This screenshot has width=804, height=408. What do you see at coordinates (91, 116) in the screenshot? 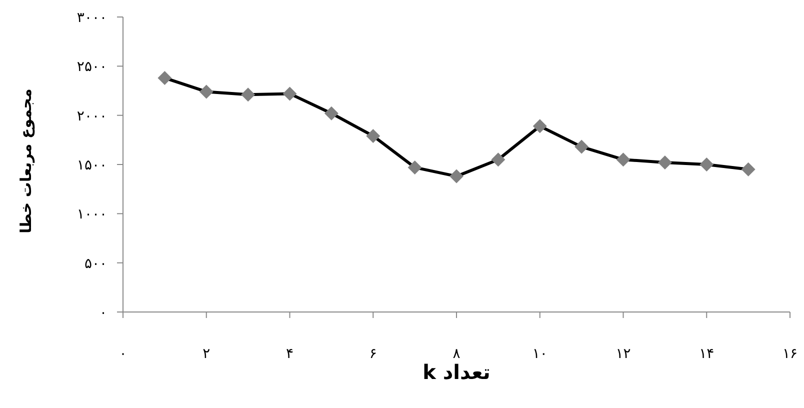
I see `y-tick-label: ۲۰۰۰` at bounding box center [91, 116].